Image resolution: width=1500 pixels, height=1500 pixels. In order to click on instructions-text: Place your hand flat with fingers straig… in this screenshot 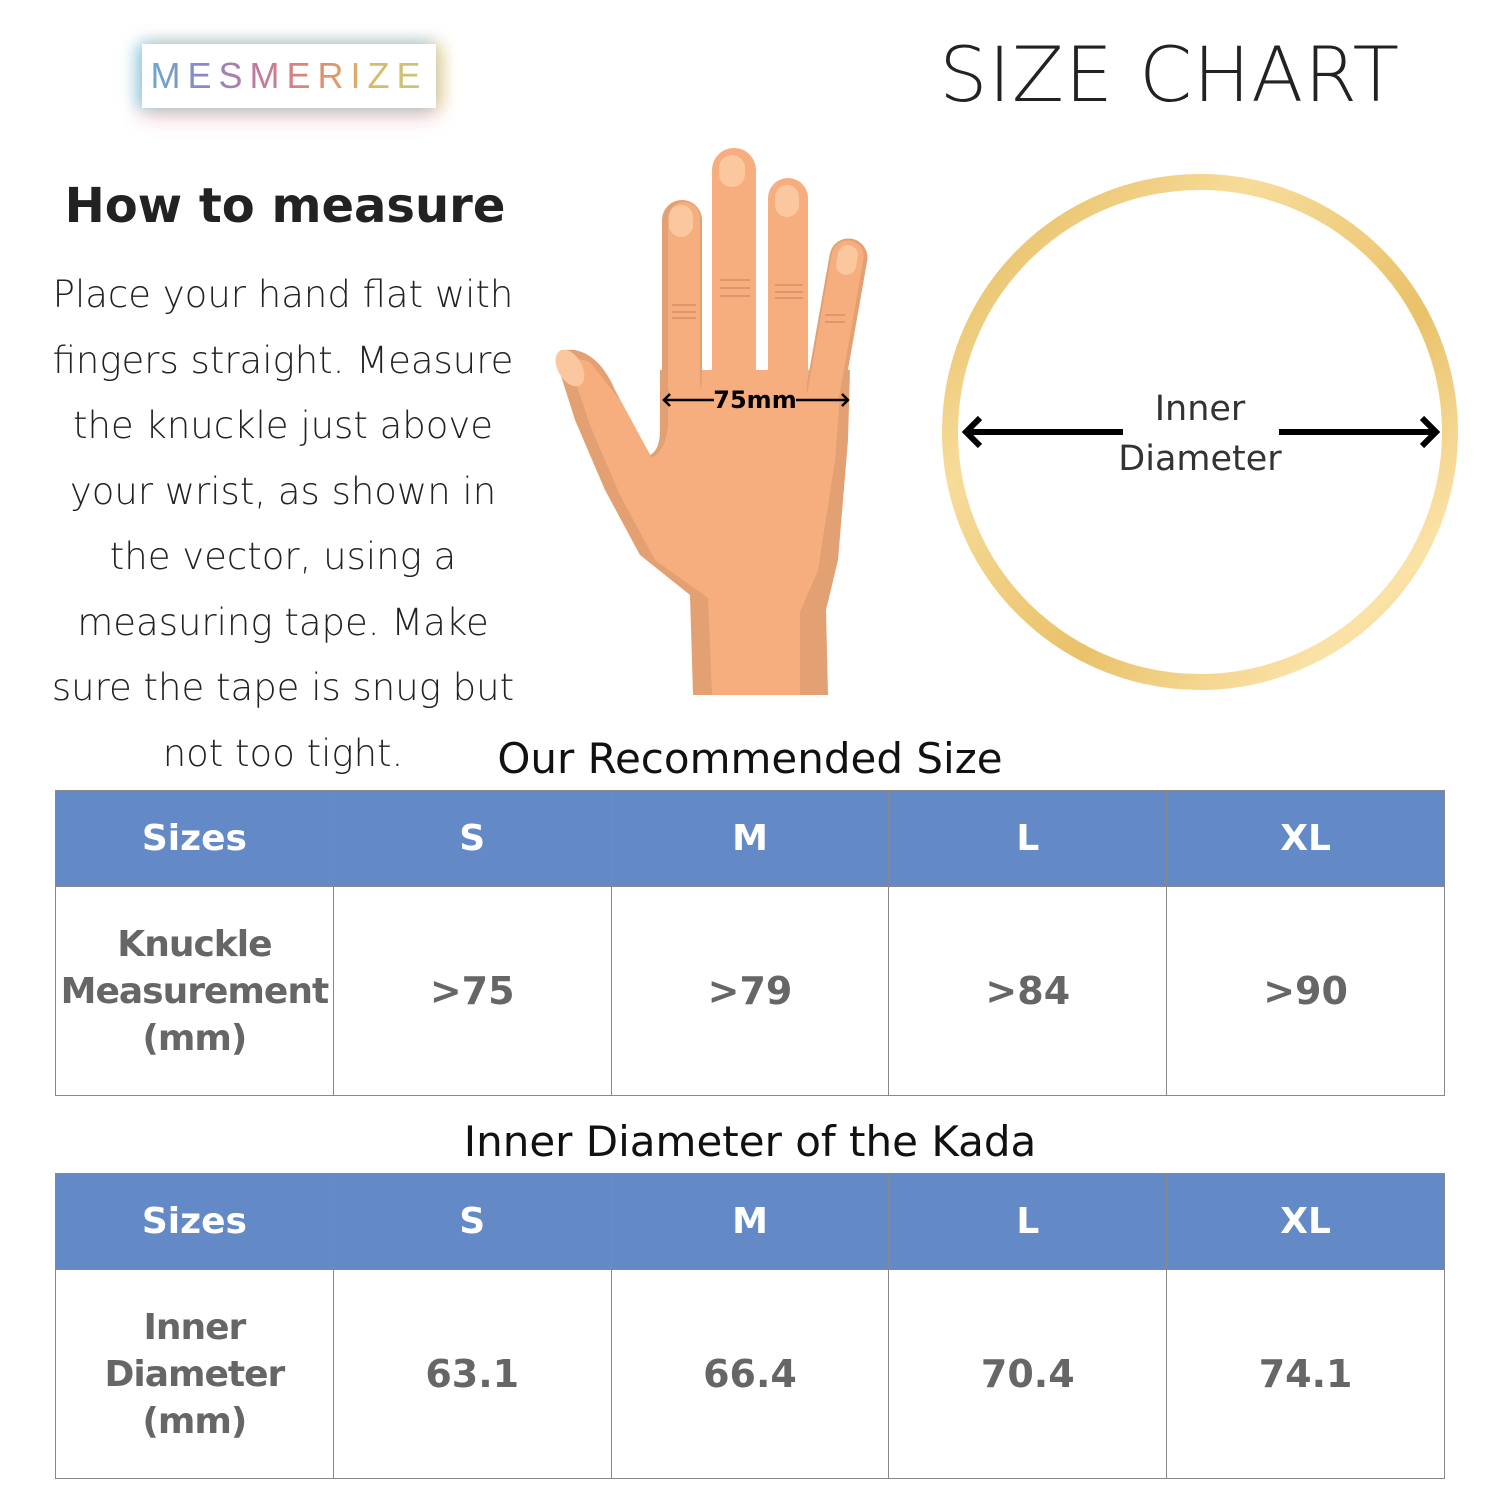, I will do `click(283, 524)`.